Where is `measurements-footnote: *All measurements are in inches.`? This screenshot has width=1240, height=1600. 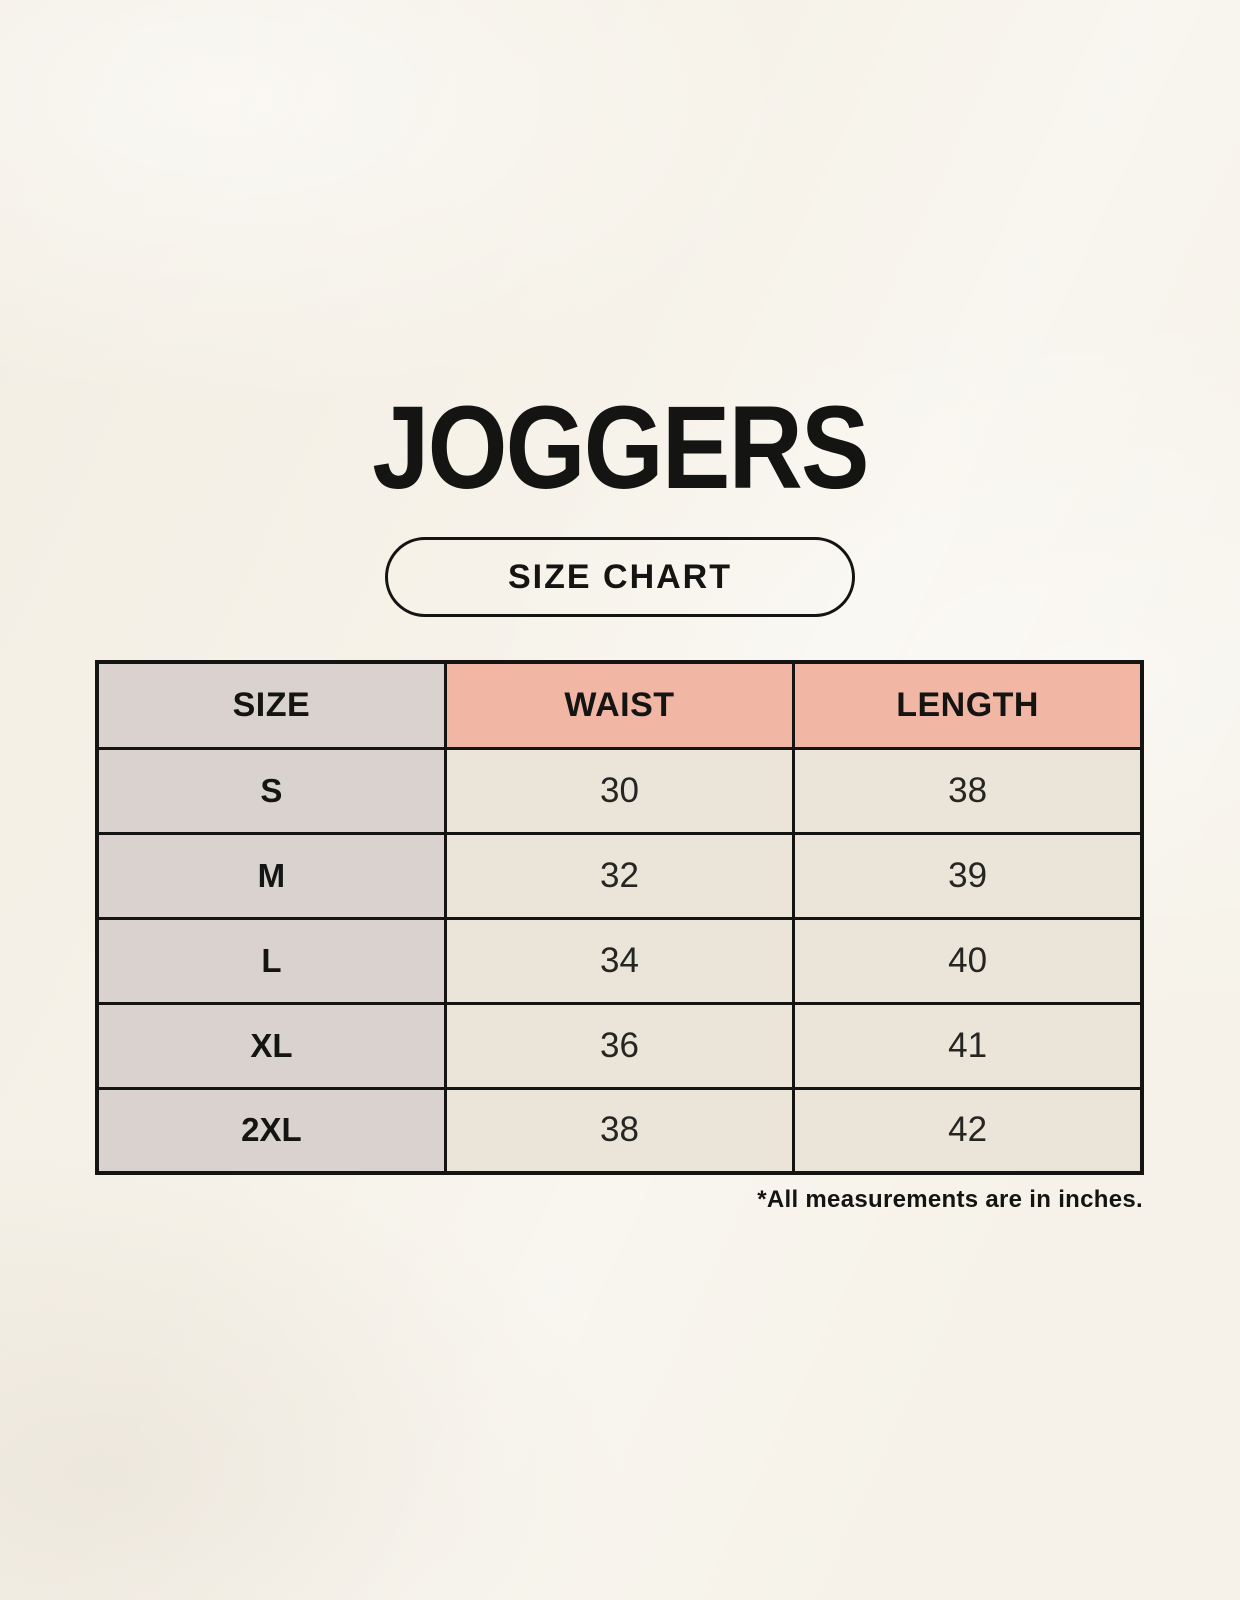
measurements-footnote: *All measurements are in inches. is located at coordinates (950, 1199).